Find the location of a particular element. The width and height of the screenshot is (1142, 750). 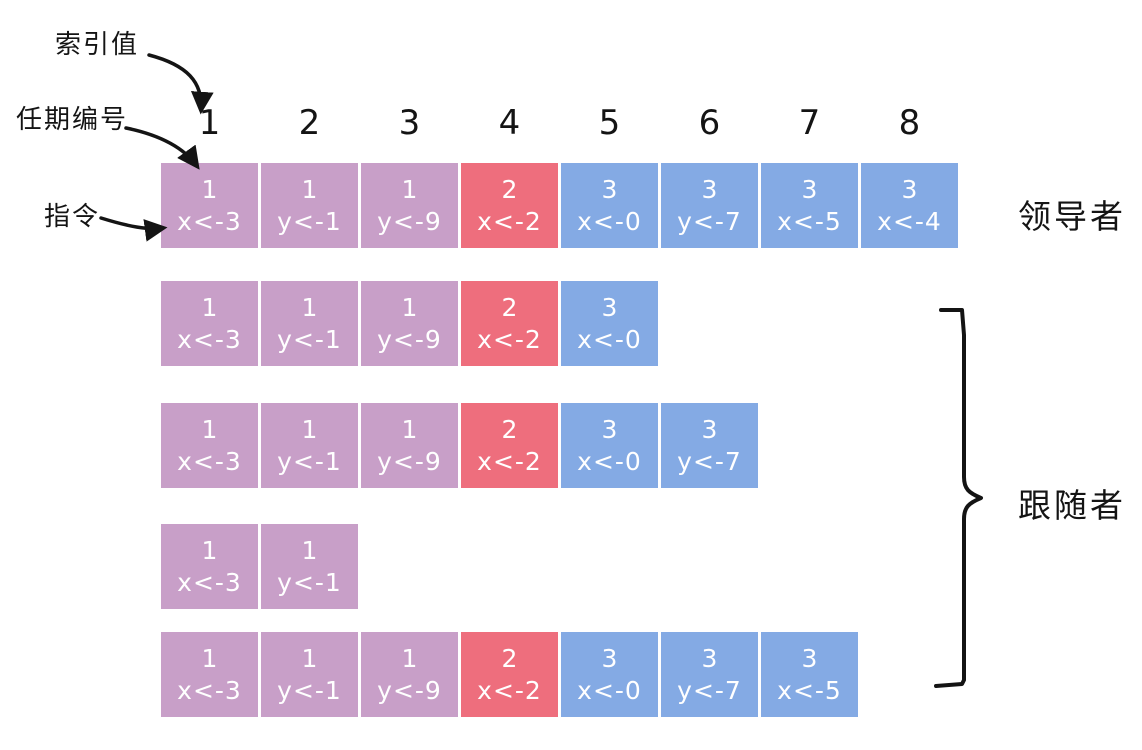

index-row: 1 2 3 4 5 6 7 8 is located at coordinates (561, 123).